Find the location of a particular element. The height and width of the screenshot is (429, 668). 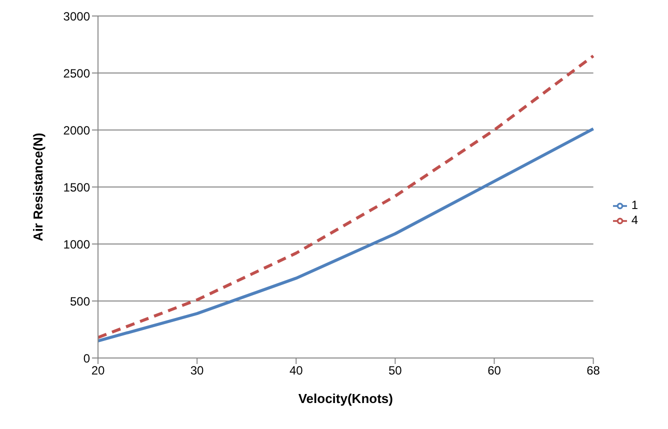

y-tick-label: 1000 is located at coordinates (76, 244).